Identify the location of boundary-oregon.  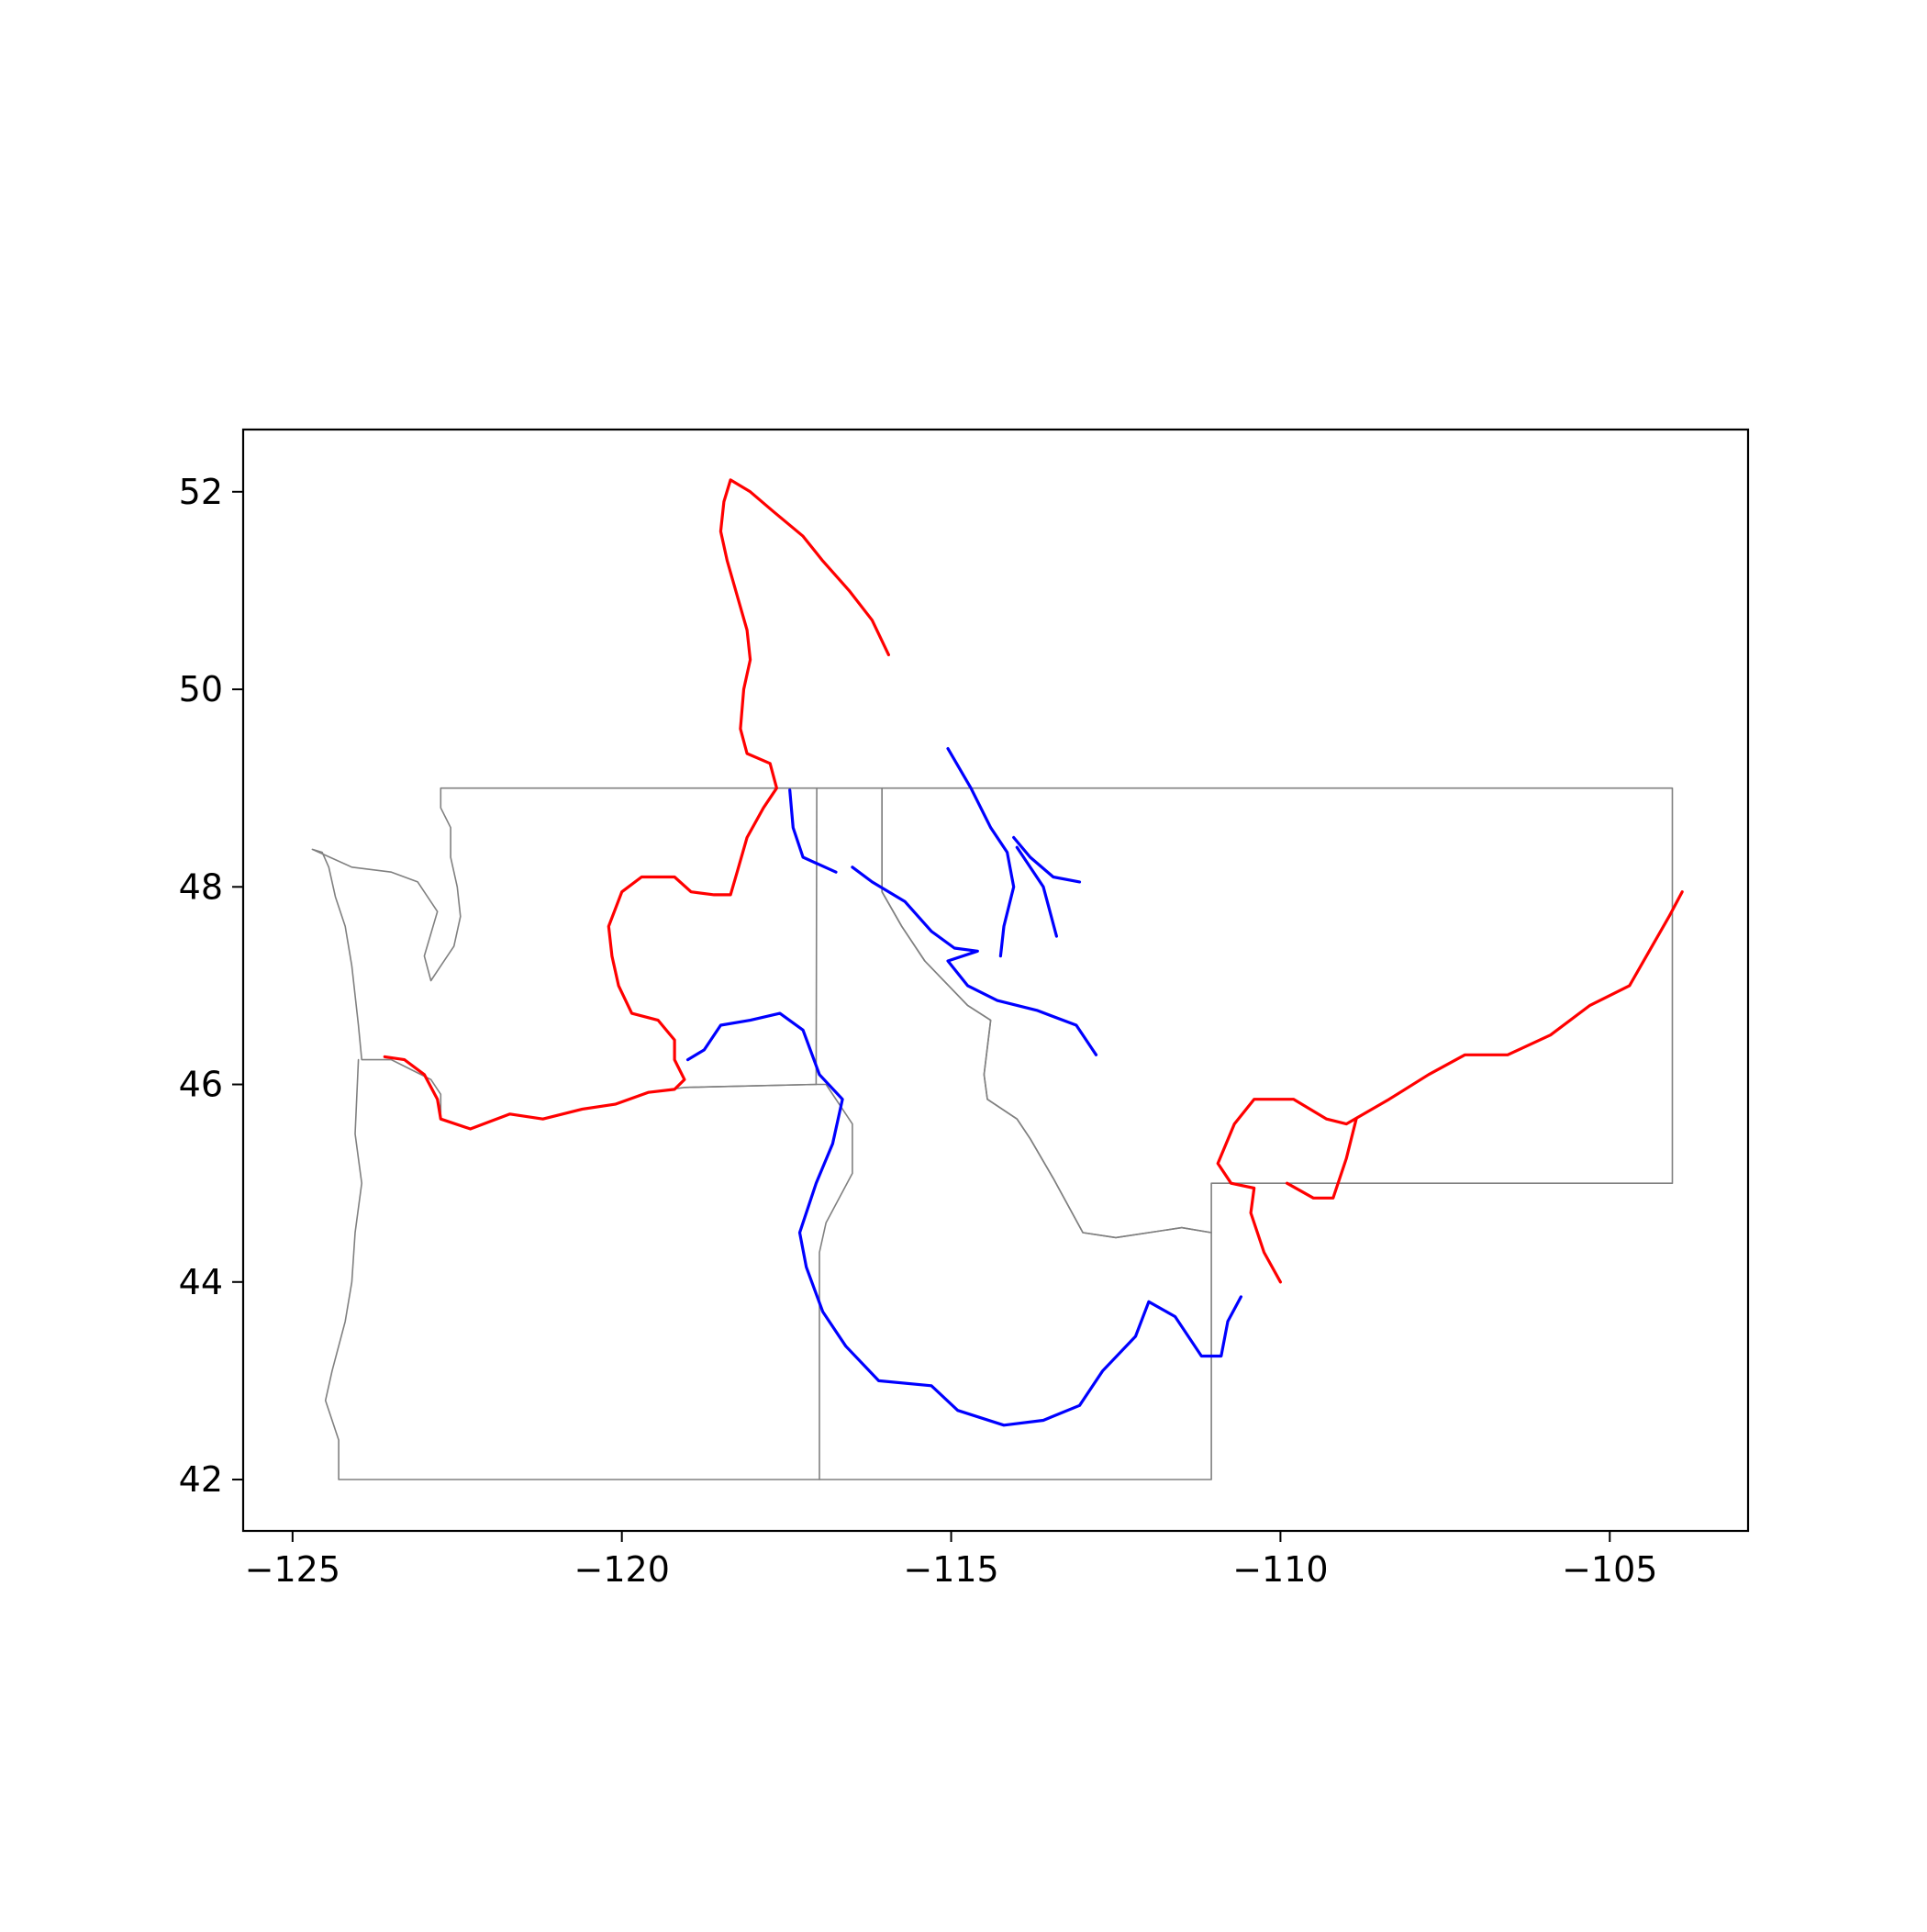
(588, 1269).